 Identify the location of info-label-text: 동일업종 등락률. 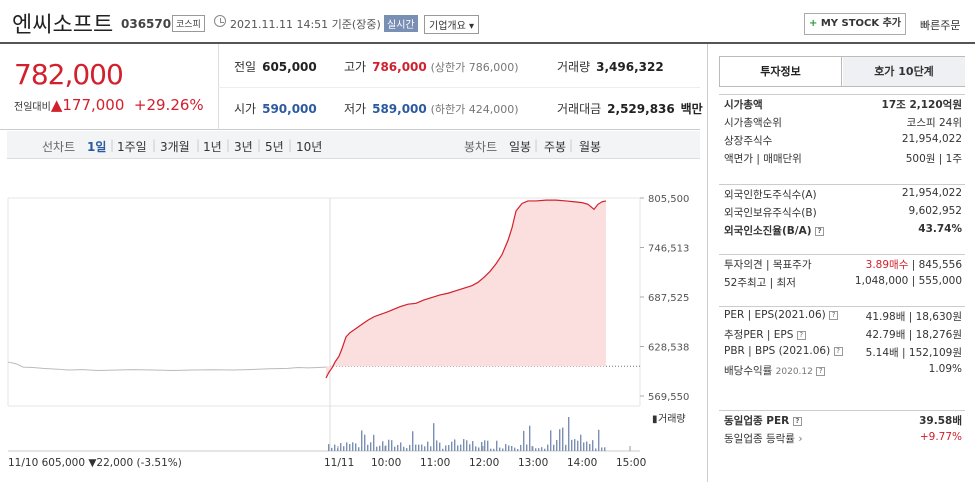
(759, 439).